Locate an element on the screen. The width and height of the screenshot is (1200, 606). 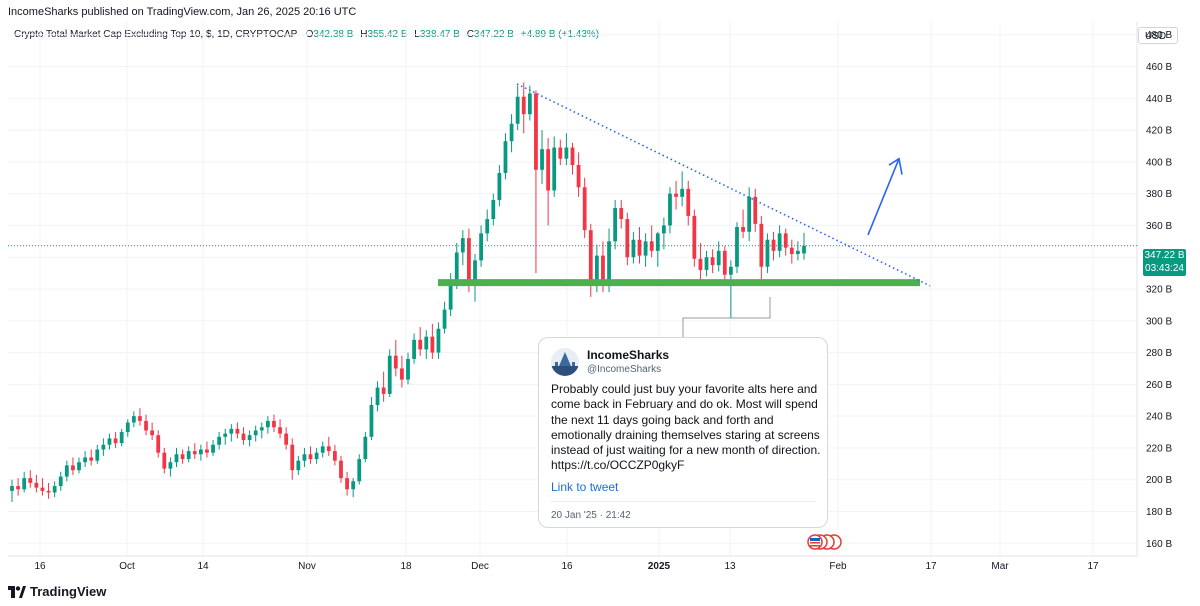
support-zone is located at coordinates (679, 283).